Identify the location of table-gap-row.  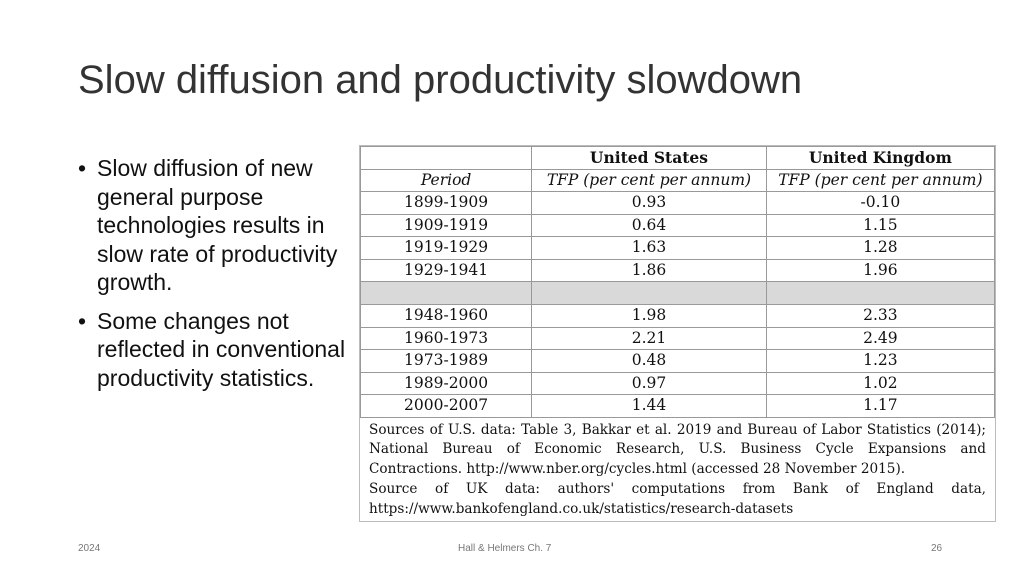
(677, 293).